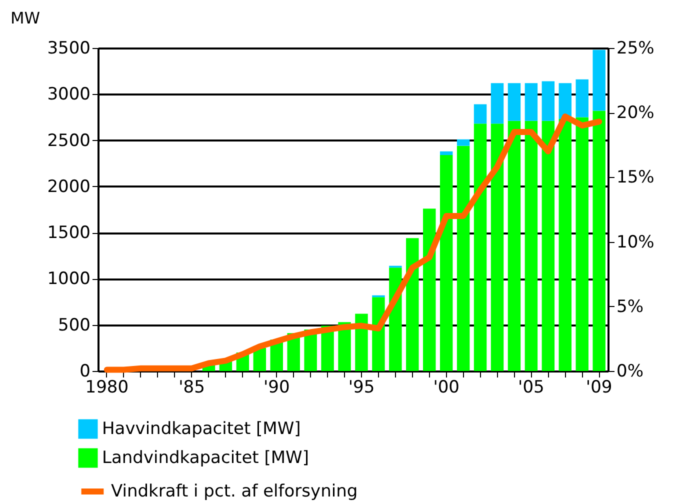 This screenshot has height=501, width=676. Describe the element at coordinates (276, 388) in the screenshot. I see `x-tick-label: '90` at that location.